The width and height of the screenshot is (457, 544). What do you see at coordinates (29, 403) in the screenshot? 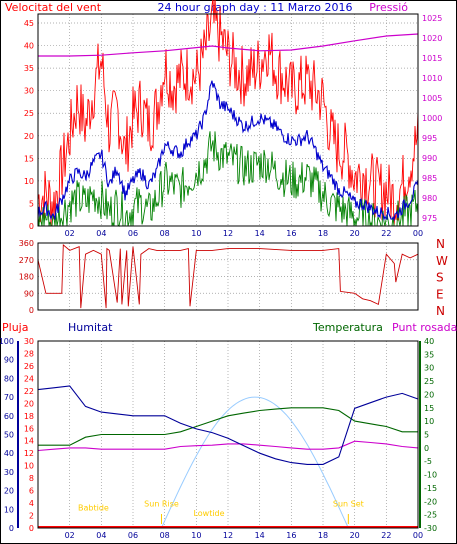
I see `rain-y-tick-label: 20` at bounding box center [29, 403].